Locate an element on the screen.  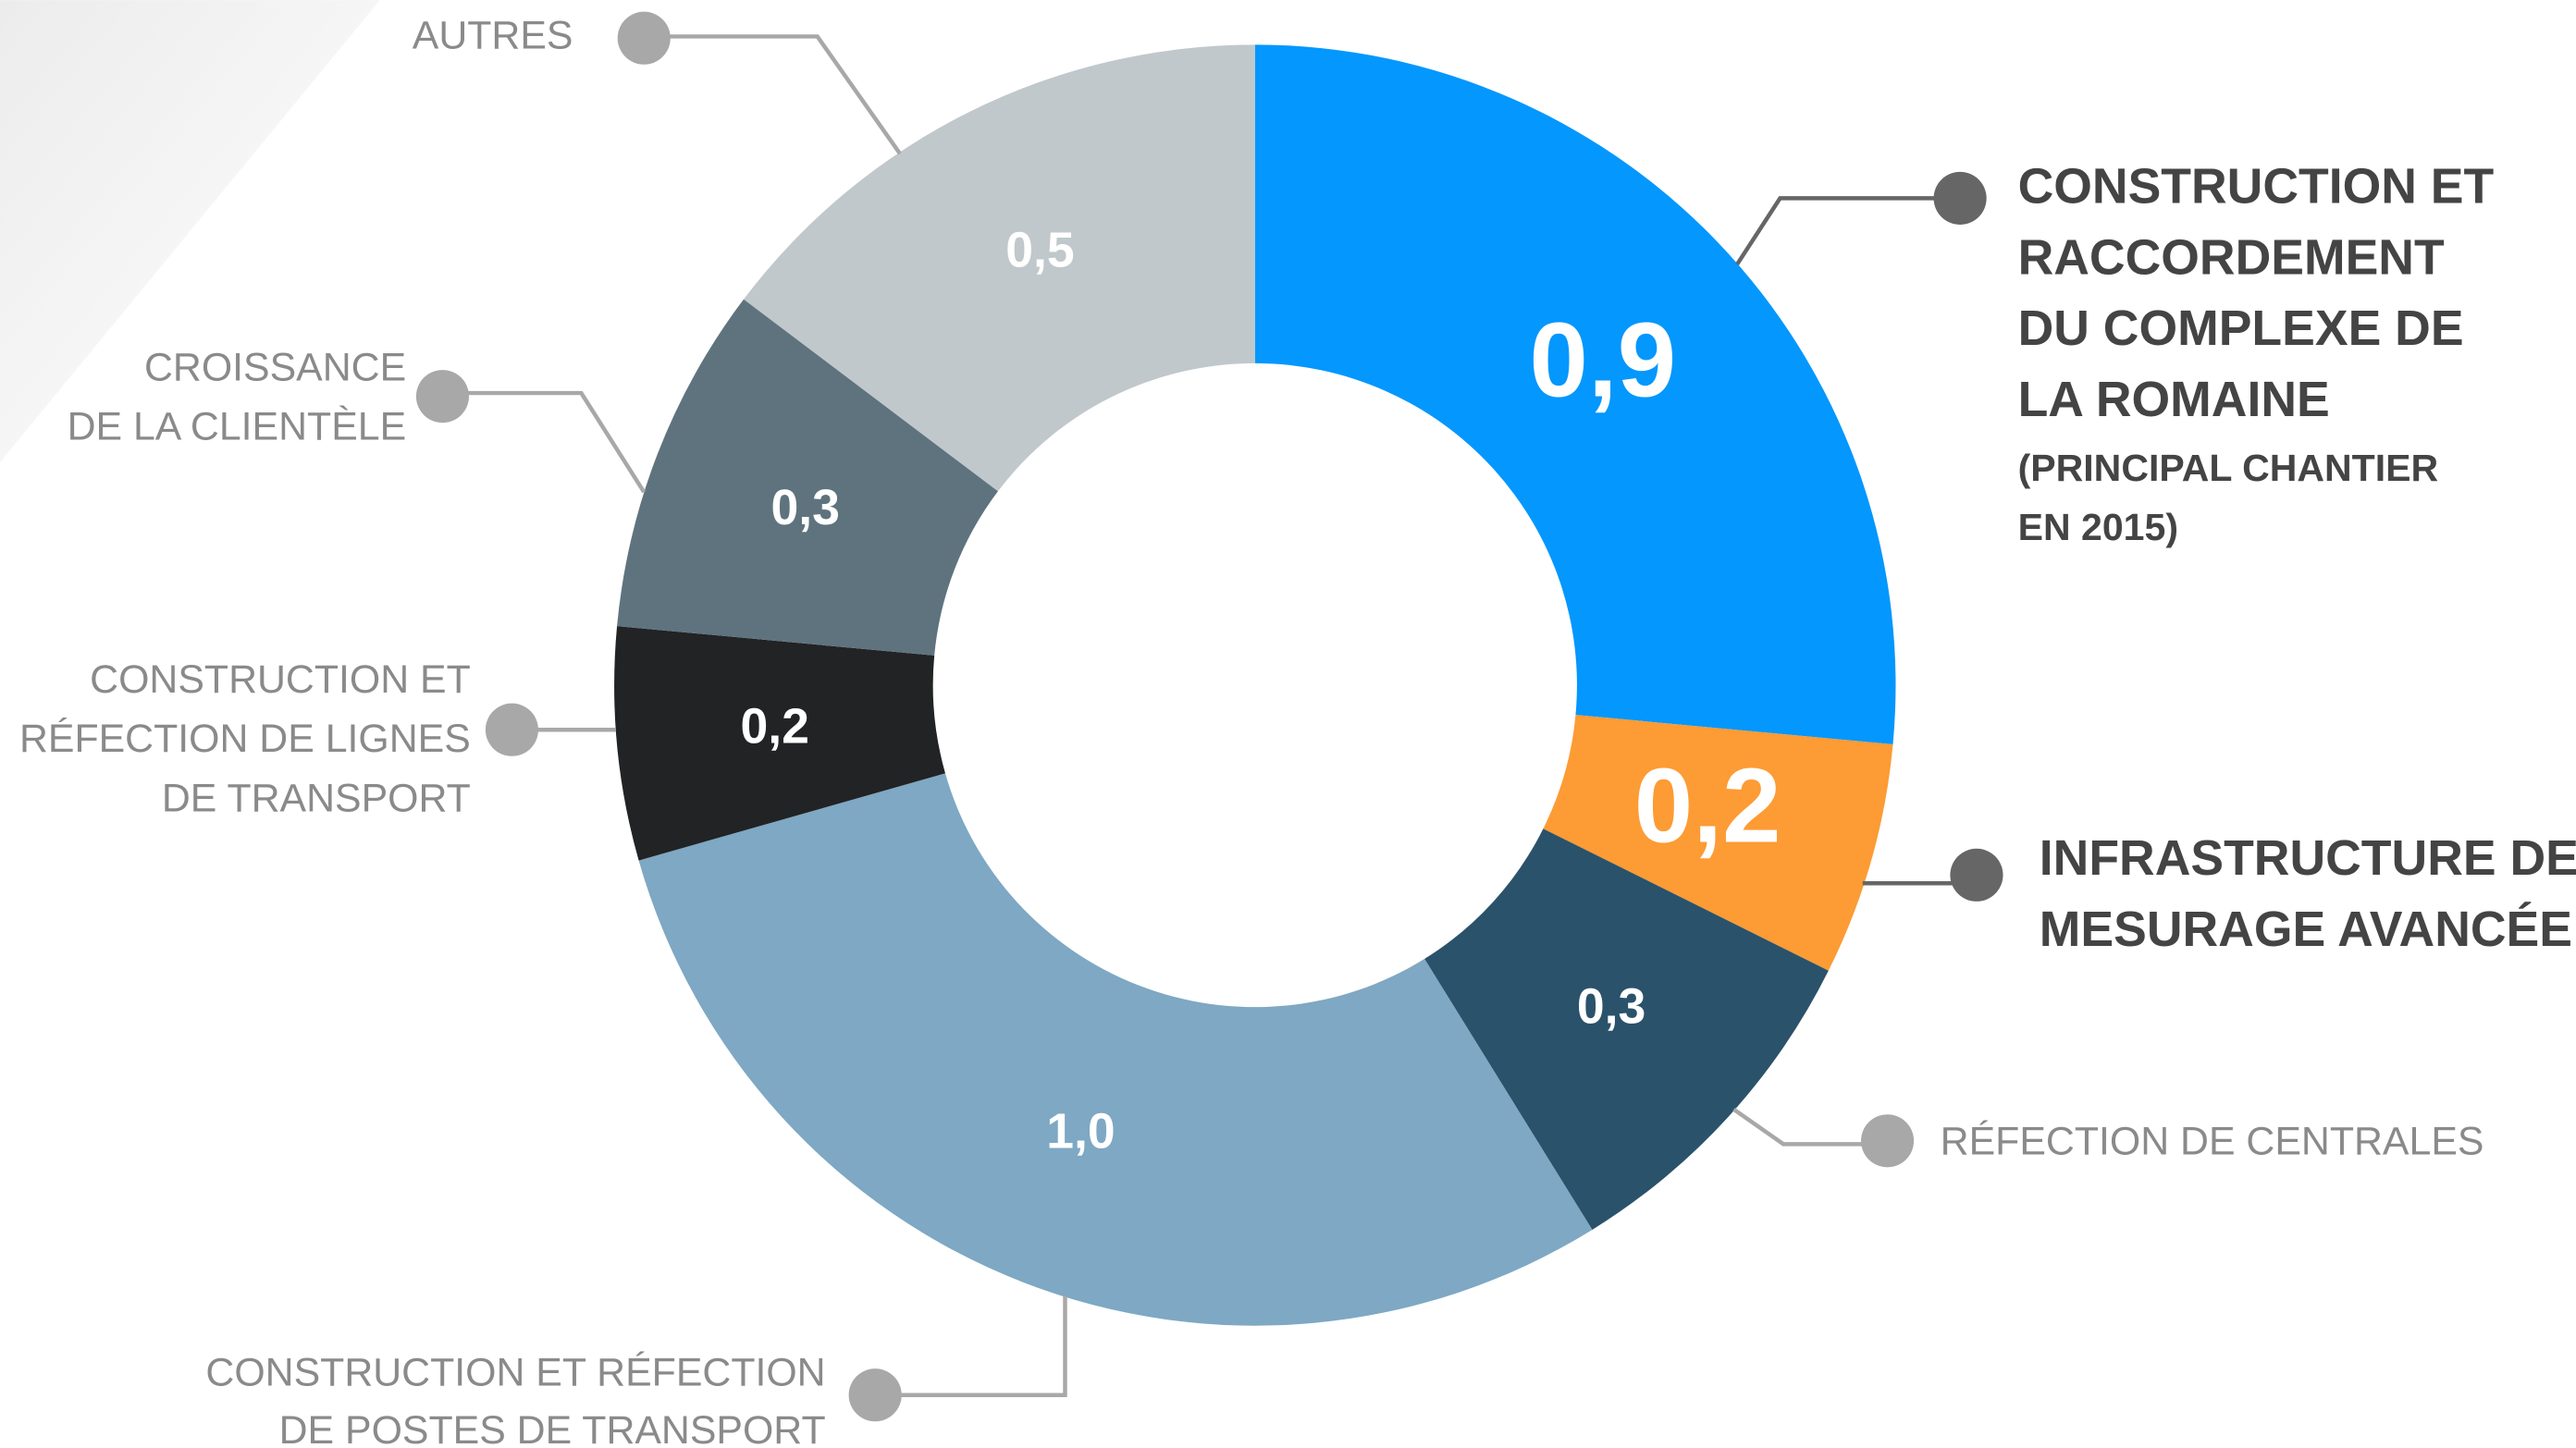
category-label: CONSTRUCTION ET RÉFECTION is located at coordinates (515, 1373).